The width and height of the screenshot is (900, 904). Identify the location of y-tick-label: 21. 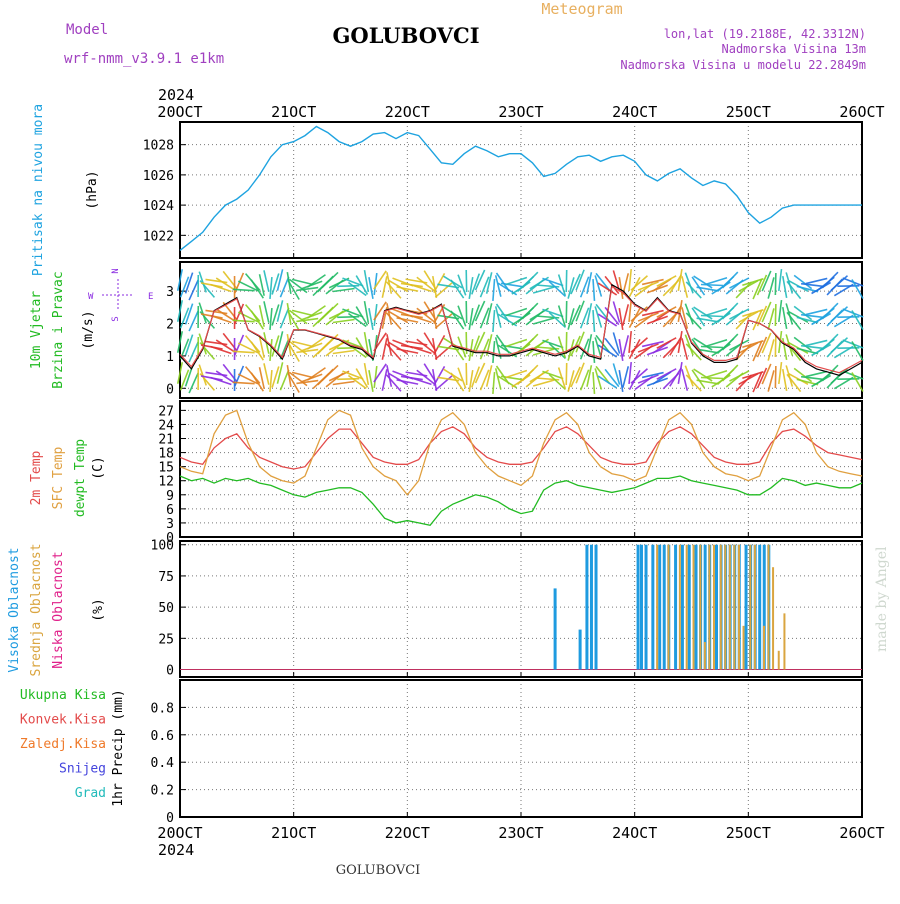
(166, 440).